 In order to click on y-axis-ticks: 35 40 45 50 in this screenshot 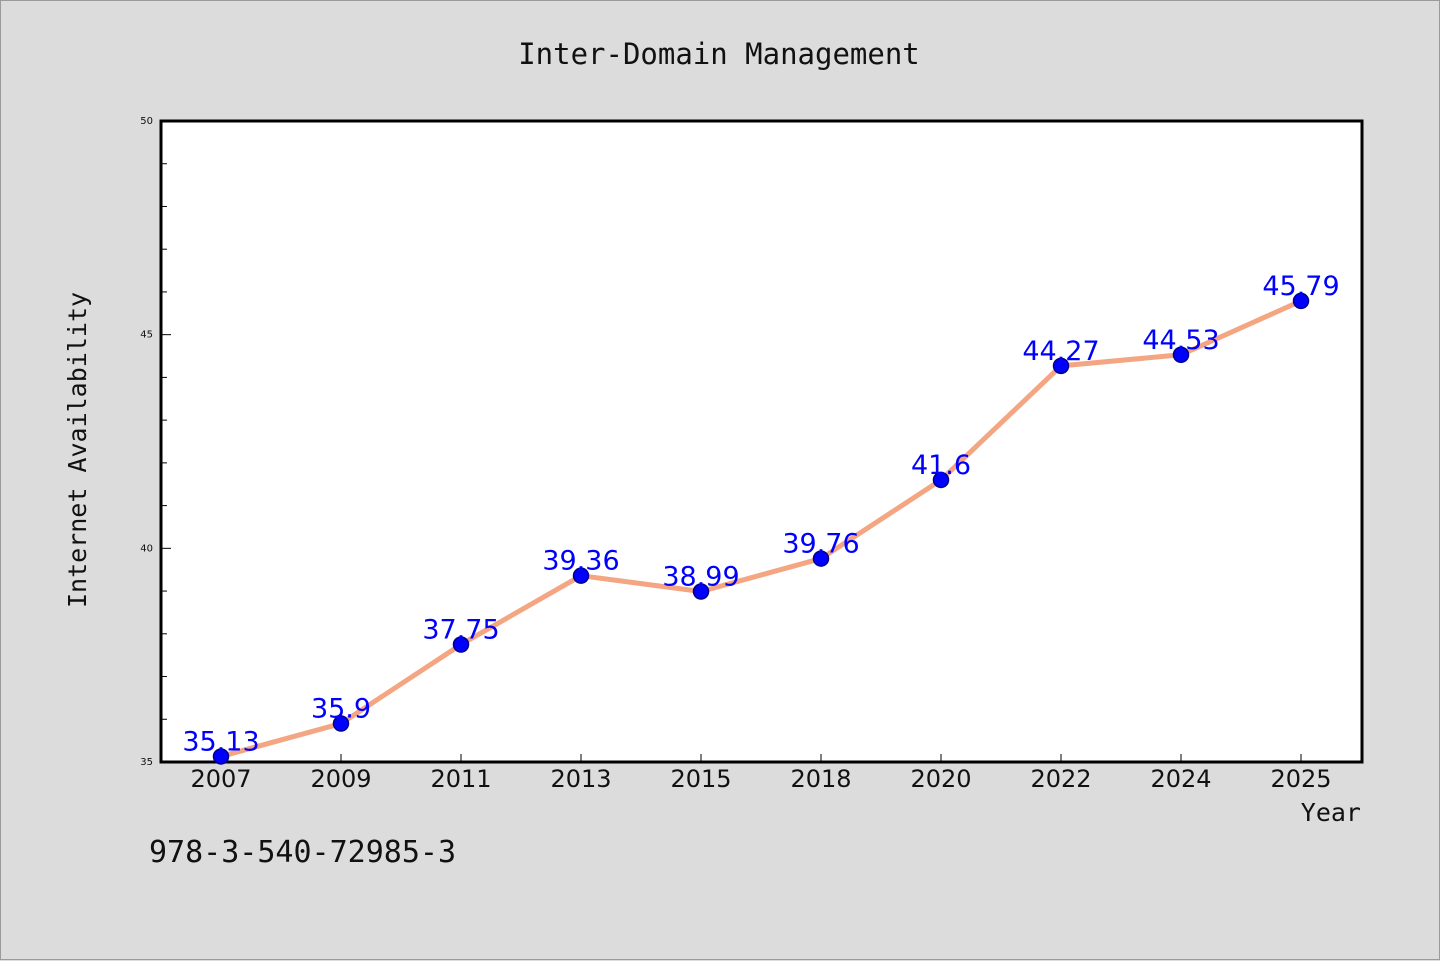, I will do `click(155, 442)`.